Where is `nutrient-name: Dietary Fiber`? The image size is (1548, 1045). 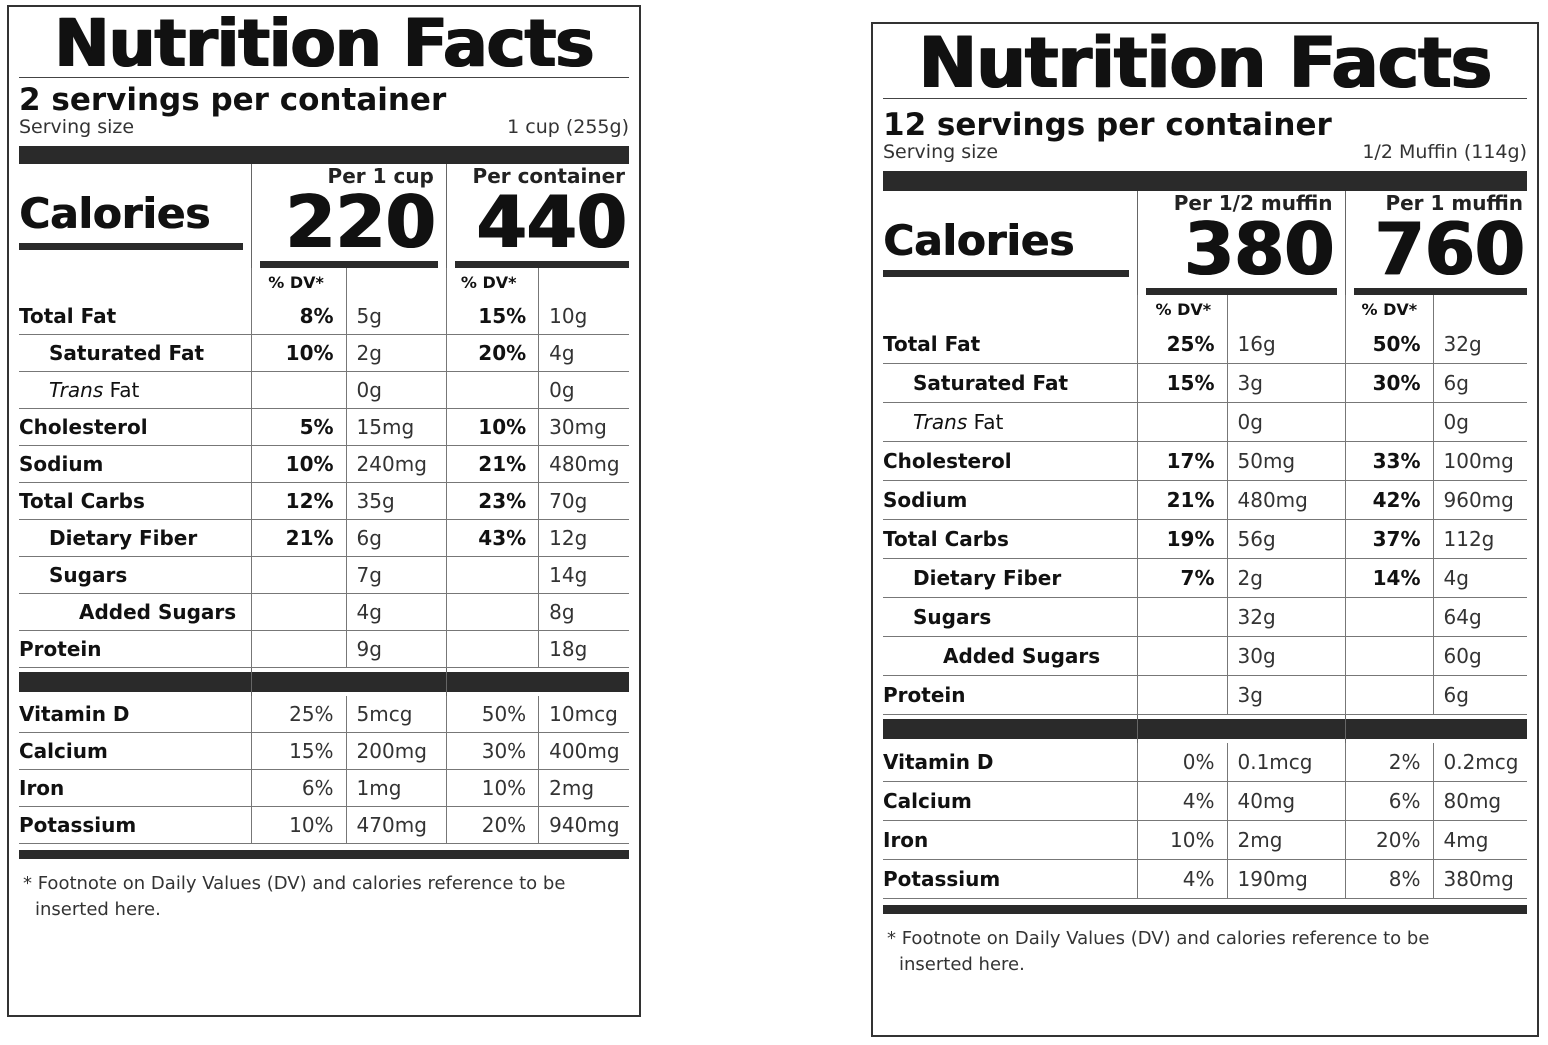
nutrient-name: Dietary Fiber is located at coordinates (1010, 578).